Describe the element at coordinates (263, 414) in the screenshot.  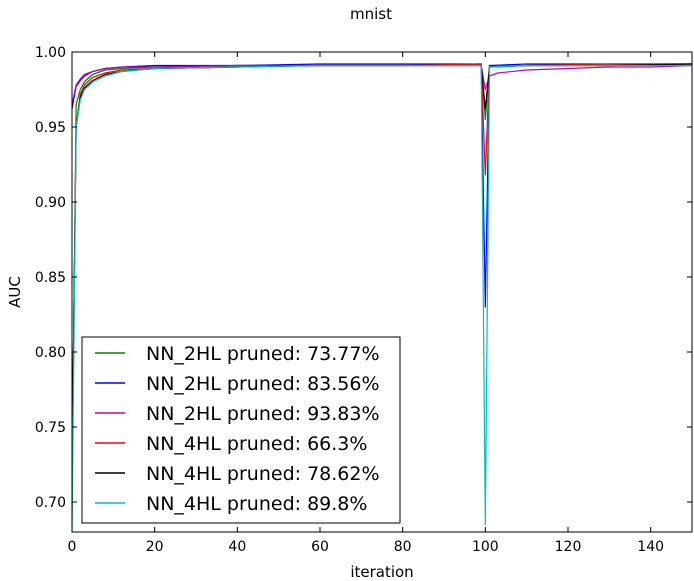
I see `legend-label: NN_2HL pruned: 93.83%` at that location.